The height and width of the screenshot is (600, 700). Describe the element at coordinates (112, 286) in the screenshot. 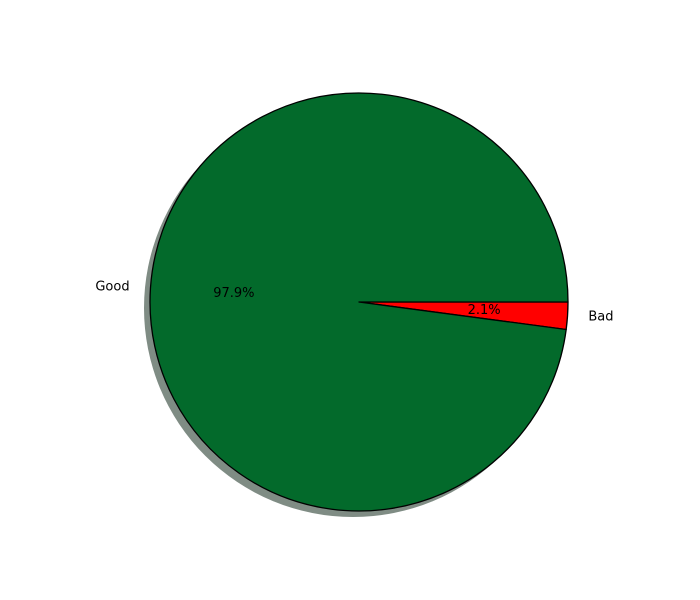

I see `slice-label-good: Good` at that location.